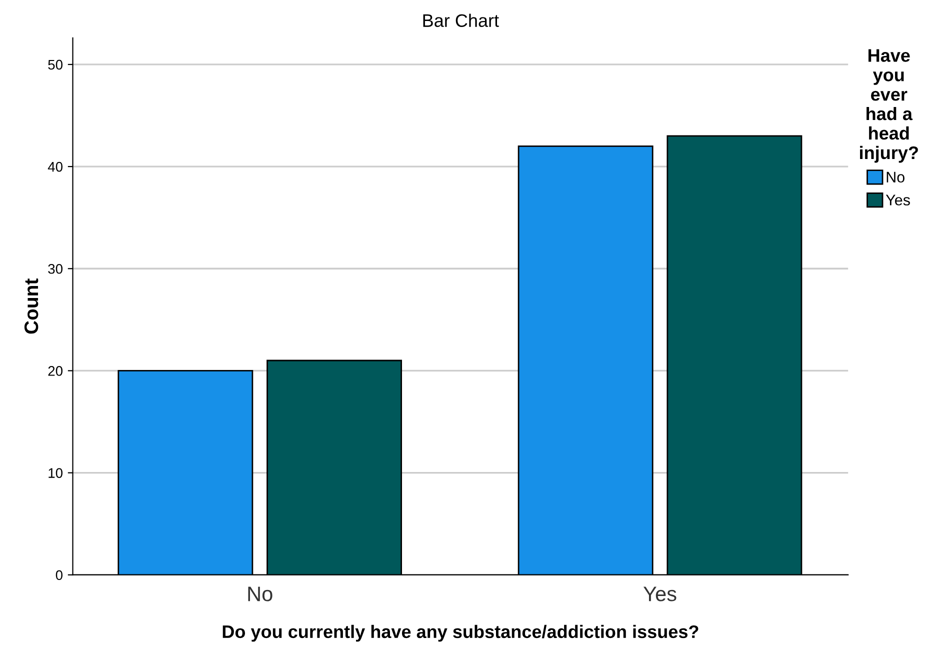 The height and width of the screenshot is (654, 933). I want to click on y-axis-title: Count, so click(31, 306).